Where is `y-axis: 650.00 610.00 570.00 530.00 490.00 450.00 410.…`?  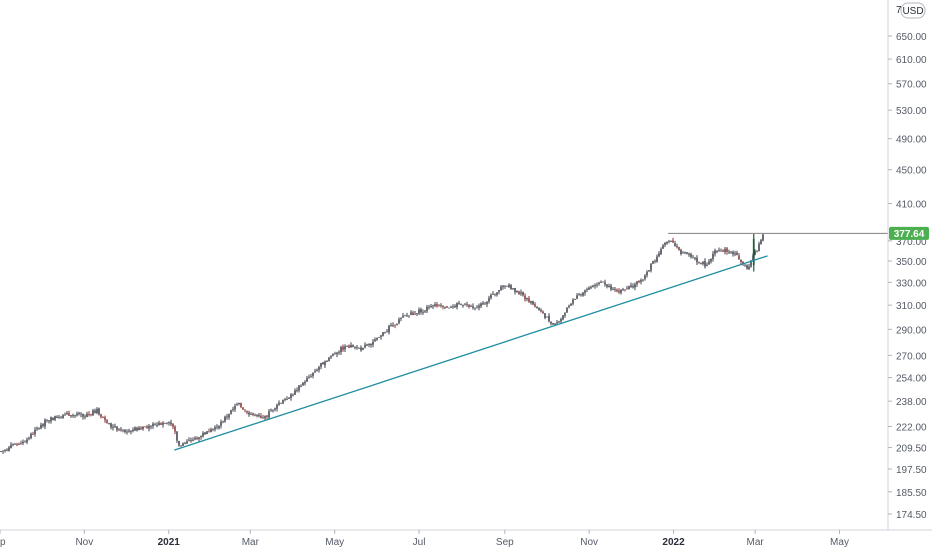
y-axis: 650.00 610.00 570.00 530.00 490.00 450.00 410.… is located at coordinates (907, 276).